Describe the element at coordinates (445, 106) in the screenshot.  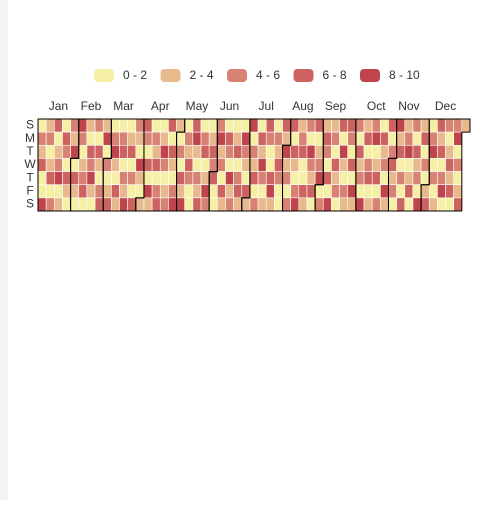
I see `month-label: Dec` at that location.